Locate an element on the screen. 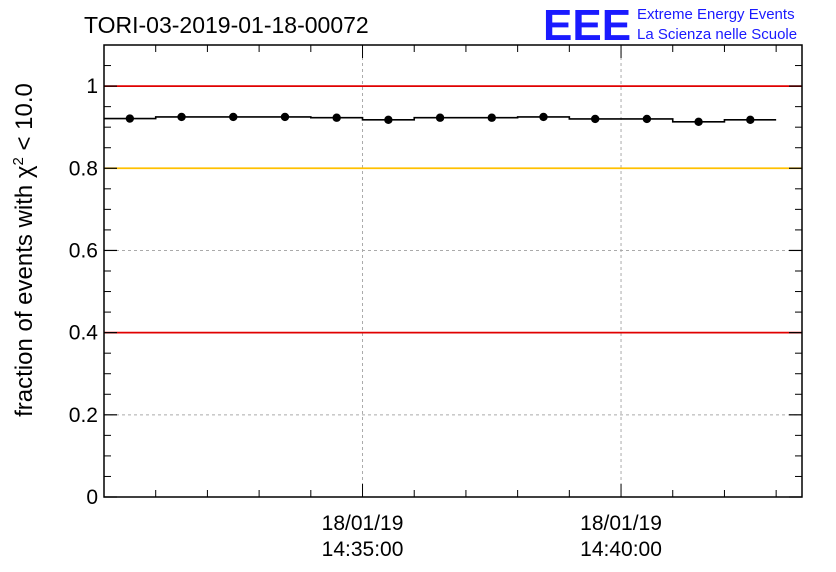 This screenshot has height=572, width=836. x-tick-labels: 18/01/19 14:35:00 18/01/19 14:40:00 is located at coordinates (492, 536).